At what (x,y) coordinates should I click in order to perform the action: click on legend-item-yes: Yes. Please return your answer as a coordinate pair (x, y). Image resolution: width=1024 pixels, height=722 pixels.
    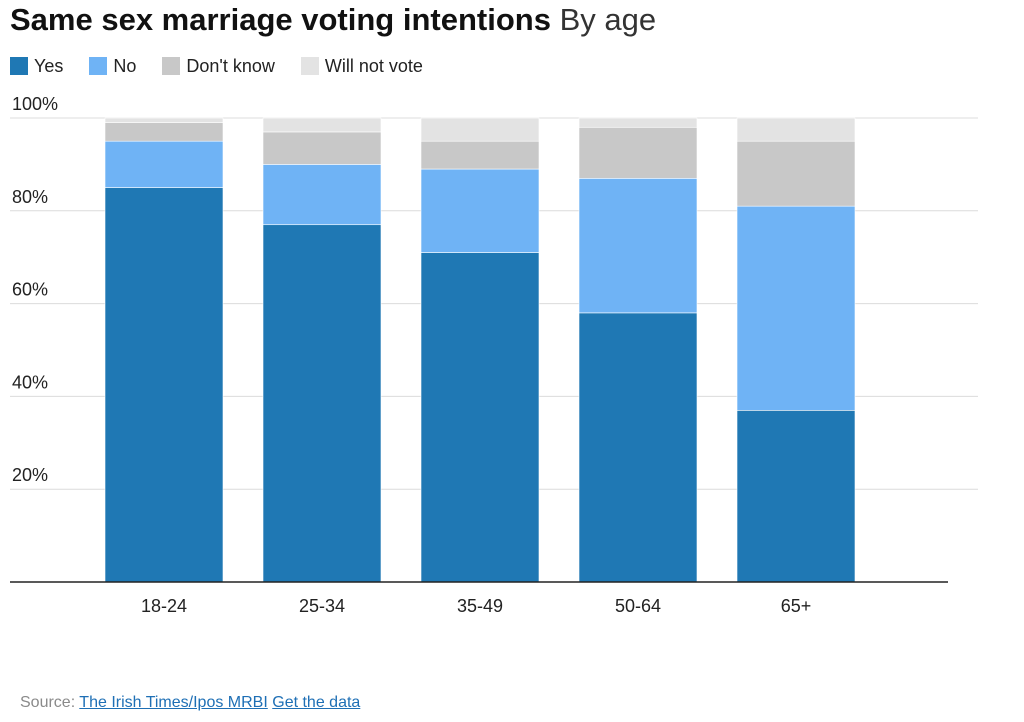
    Looking at the image, I should click on (36, 66).